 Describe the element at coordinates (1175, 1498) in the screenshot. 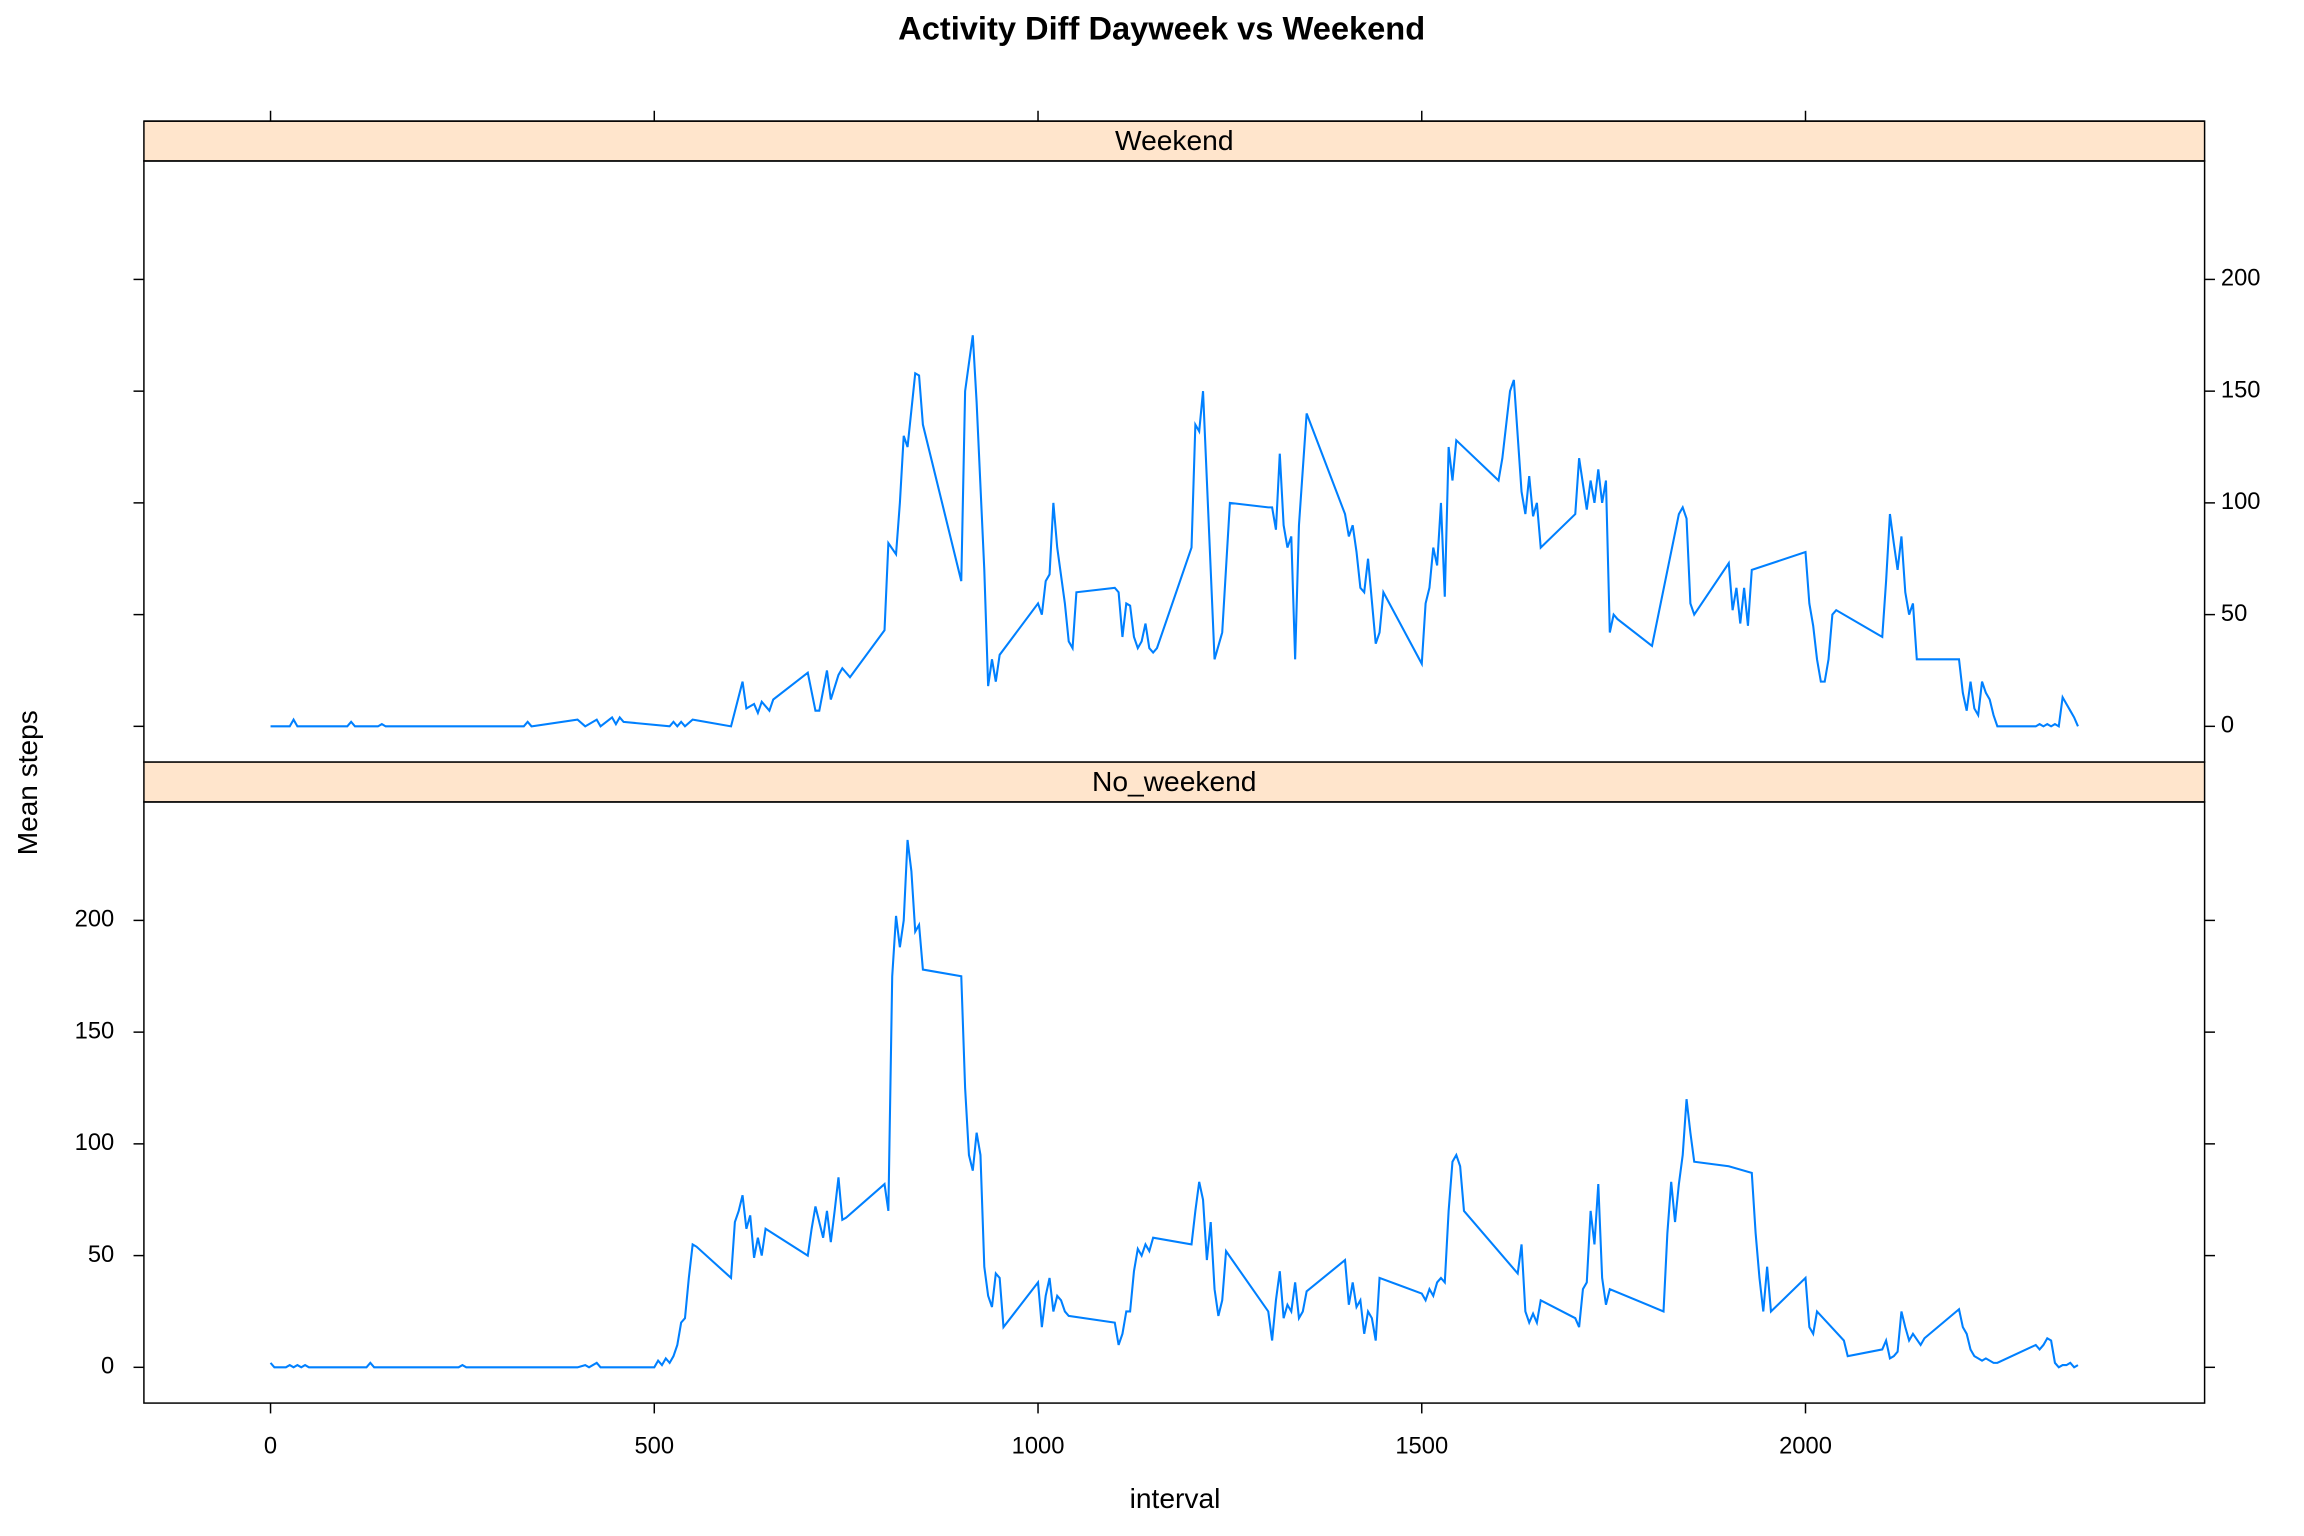

I see `x-axis-label: interval` at that location.